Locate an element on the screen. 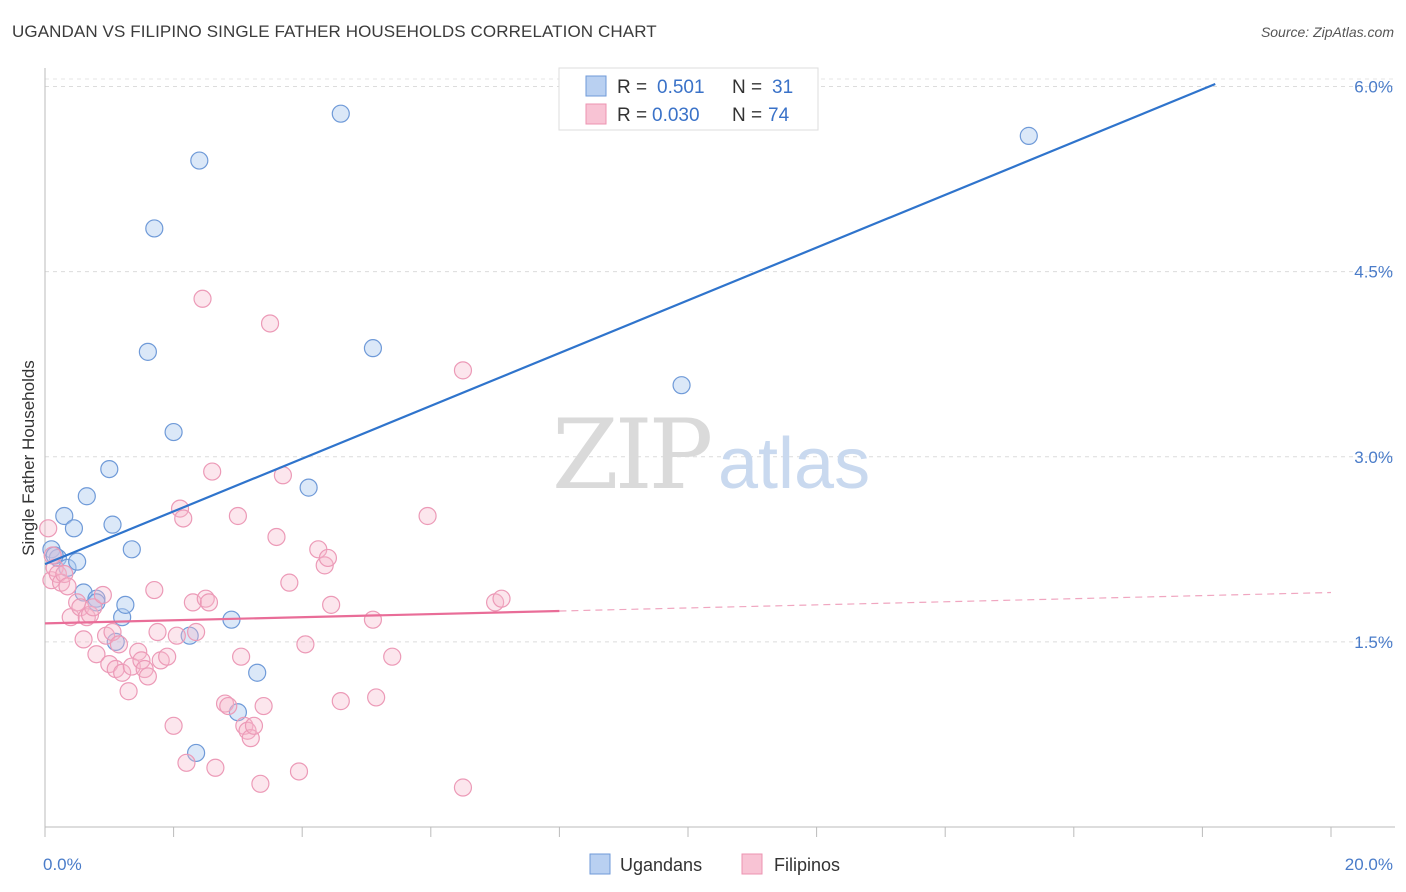 This screenshot has width=1406, height=892. watermark: ZIP atlas is located at coordinates (711, 455).